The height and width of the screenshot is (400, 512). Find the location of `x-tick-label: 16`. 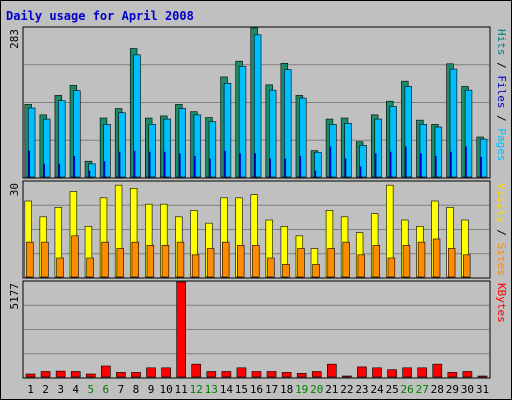

x-tick-label: 16 is located at coordinates (256, 389).